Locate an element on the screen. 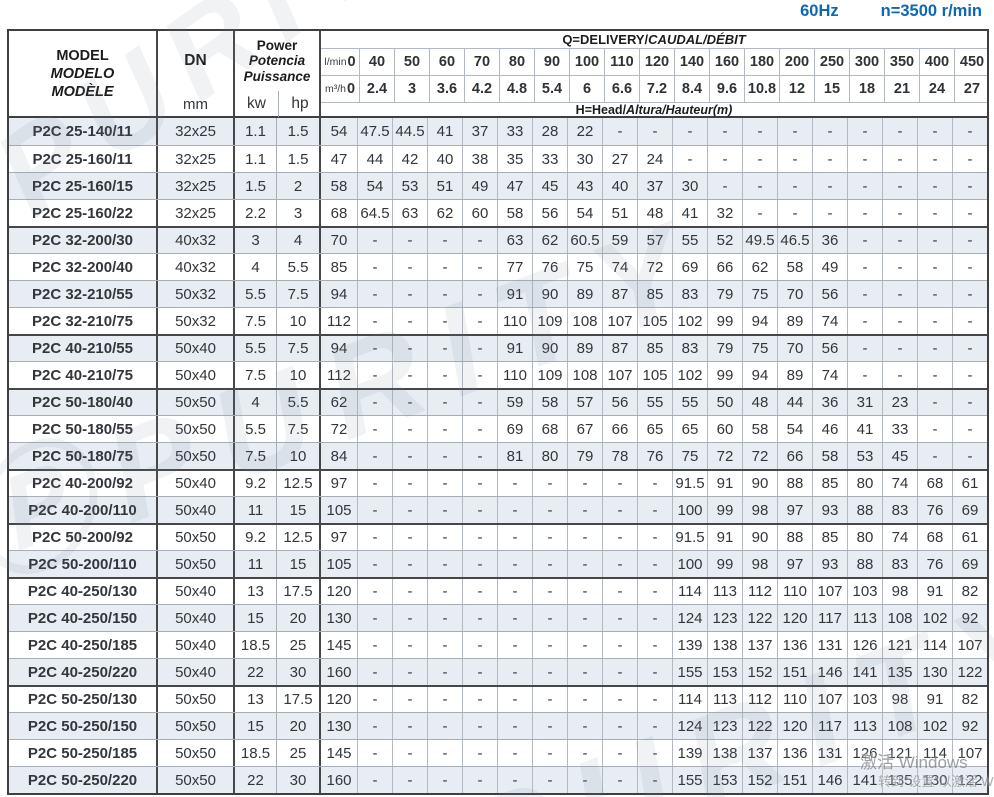 The width and height of the screenshot is (994, 797). model-name: P2C 32-200/40 is located at coordinates (82, 267).